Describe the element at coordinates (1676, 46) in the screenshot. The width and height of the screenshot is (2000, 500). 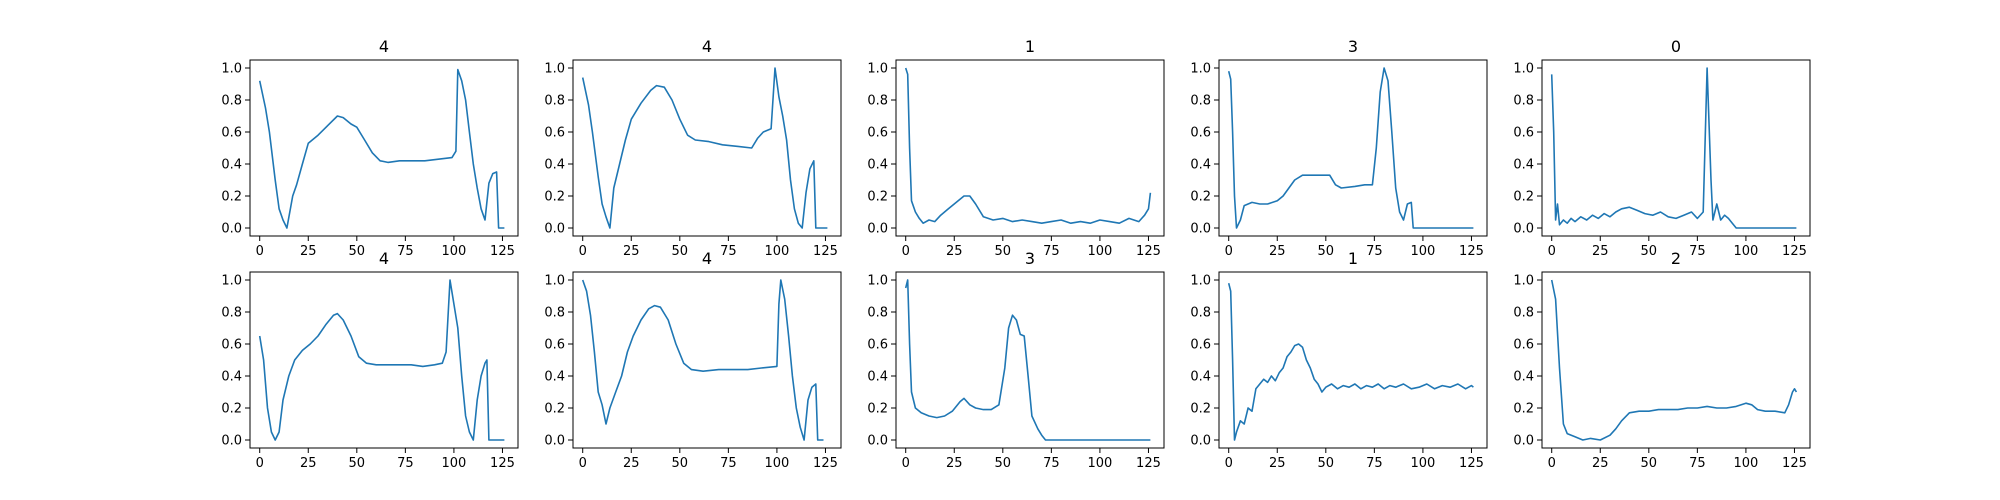
I see `subplot-title: 0` at that location.